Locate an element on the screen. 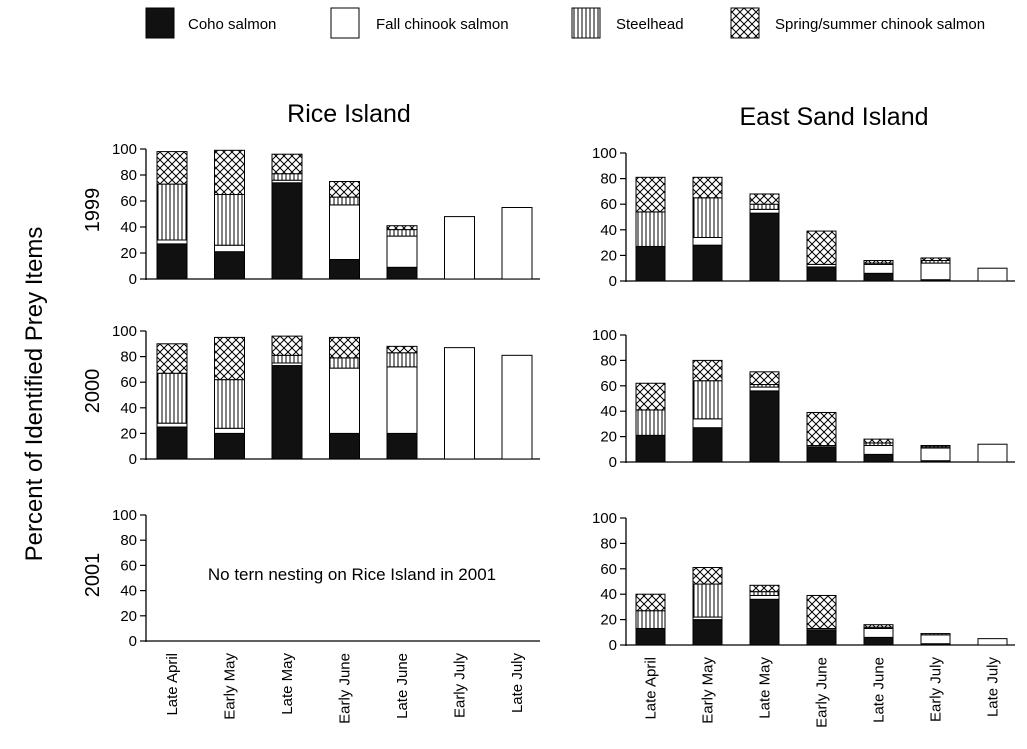  legend-label-fall-chinook: Fall chinook salmon is located at coordinates (442, 24).